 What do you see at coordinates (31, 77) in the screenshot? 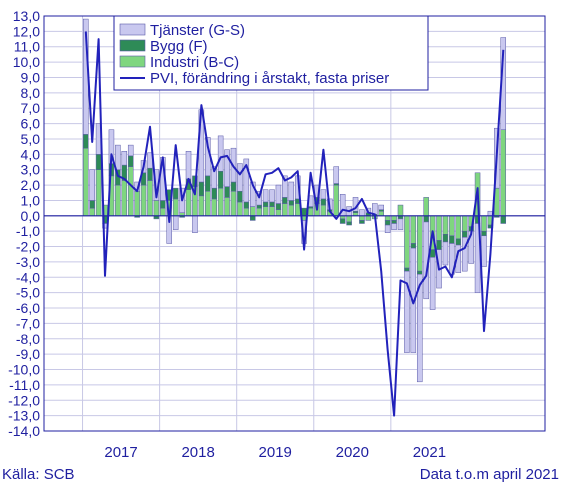
I see `y-tick-label: 9,0` at bounding box center [31, 77].